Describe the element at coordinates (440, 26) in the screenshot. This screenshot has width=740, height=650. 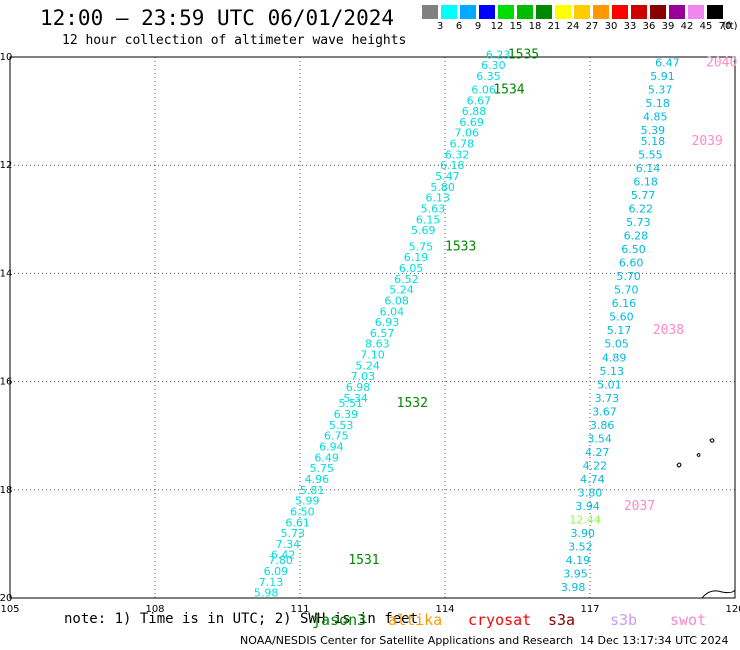
I see `legend-label: 3` at that location.